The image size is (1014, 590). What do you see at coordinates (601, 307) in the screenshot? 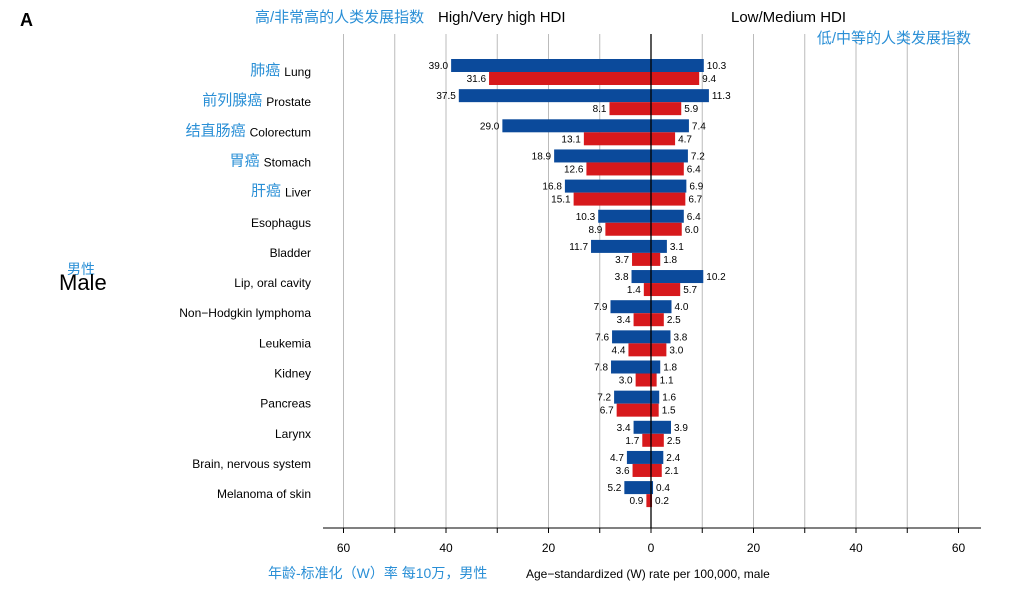
I see `value-label: 7.9` at bounding box center [601, 307].